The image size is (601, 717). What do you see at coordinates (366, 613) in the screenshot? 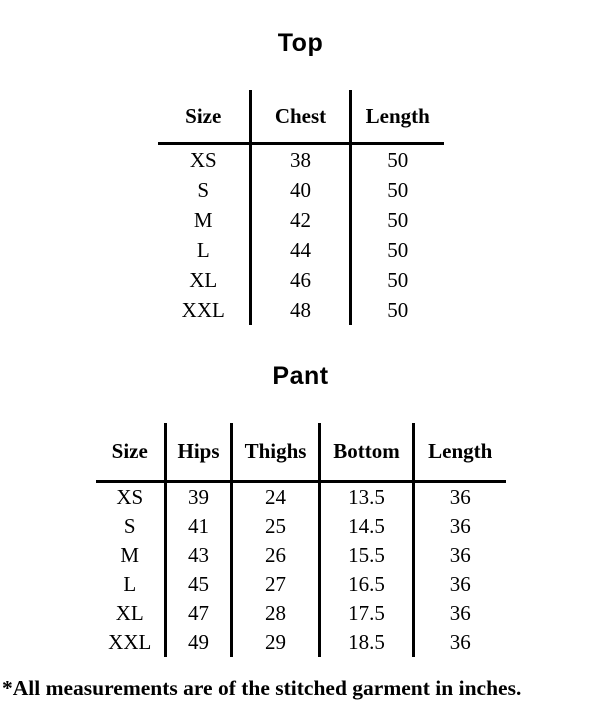
I see `bottom-cell: 17.5` at bounding box center [366, 613].